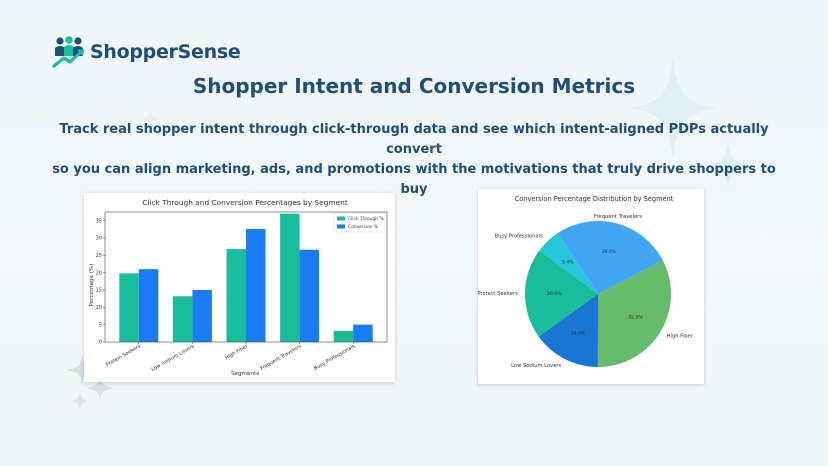 The height and width of the screenshot is (466, 828). I want to click on pie-percent-label: 26.6%, so click(609, 252).